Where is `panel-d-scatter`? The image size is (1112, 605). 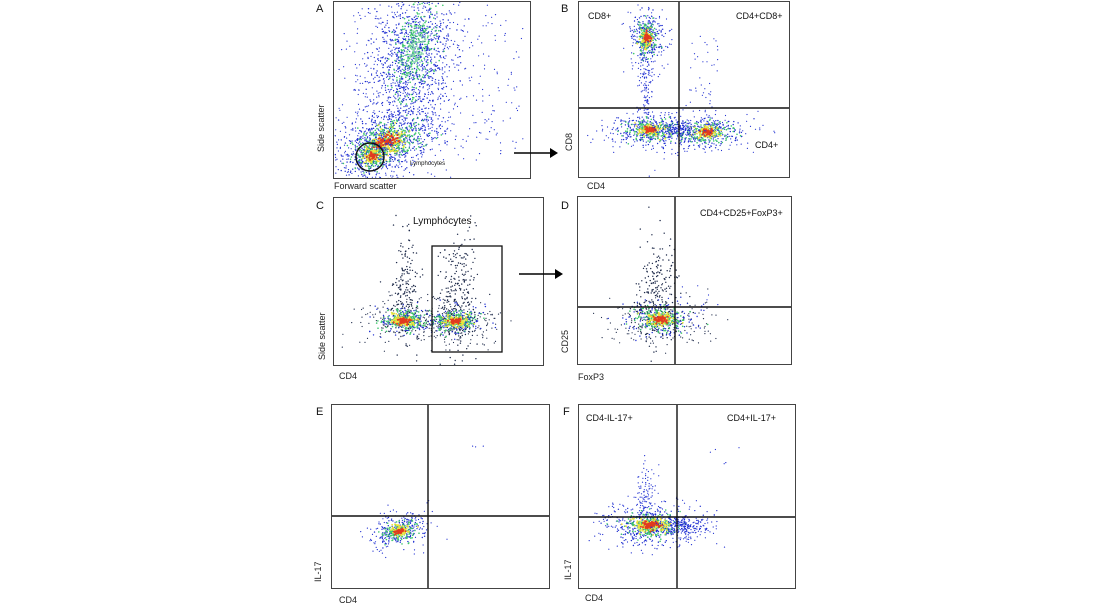 panel-d-scatter is located at coordinates (685, 281).